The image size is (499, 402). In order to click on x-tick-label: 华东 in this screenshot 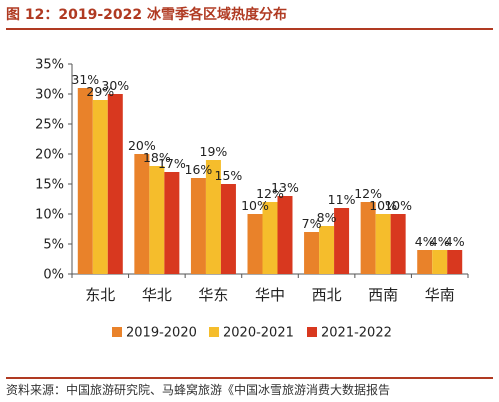, I will do `click(213, 295)`.